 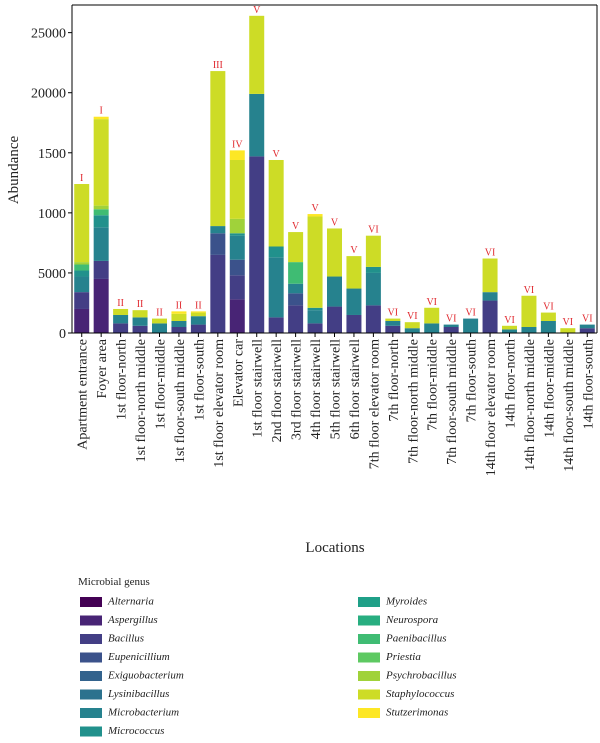 What do you see at coordinates (336, 389) in the screenshot?
I see `x-tick-label: 5th floor stairwell` at bounding box center [336, 389].